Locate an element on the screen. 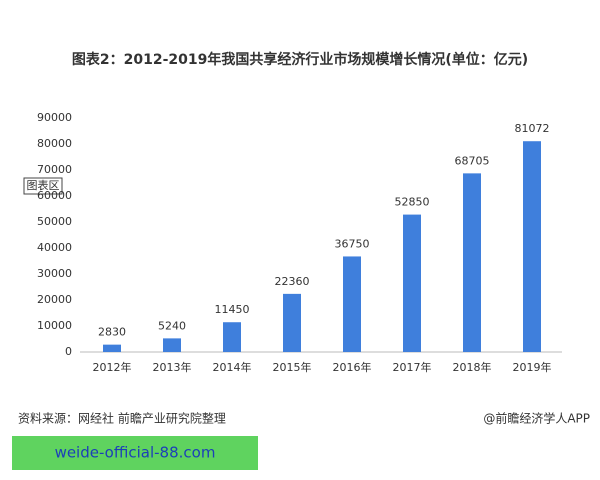 The height and width of the screenshot is (480, 600). y-tick-label: 50000 is located at coordinates (54, 221).